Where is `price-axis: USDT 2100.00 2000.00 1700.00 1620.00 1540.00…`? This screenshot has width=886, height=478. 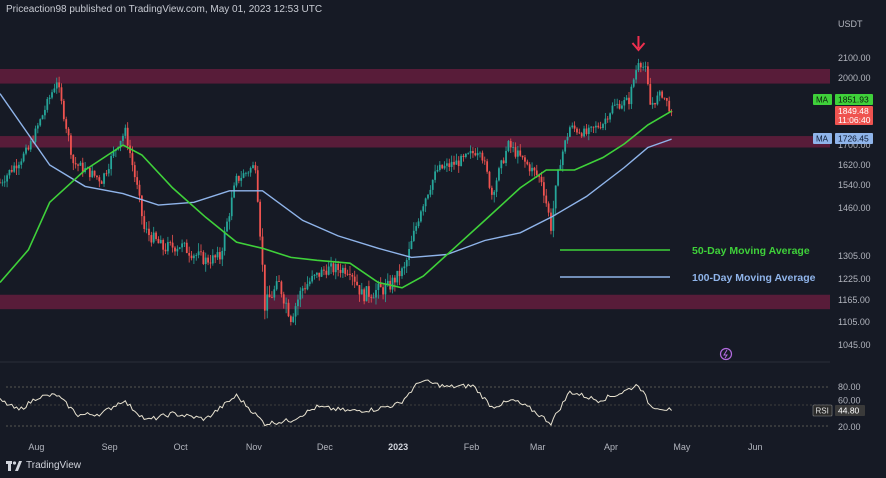
price-axis: USDT 2100.00 2000.00 1700.00 1620.00 1540.00… is located at coordinates (854, 184).